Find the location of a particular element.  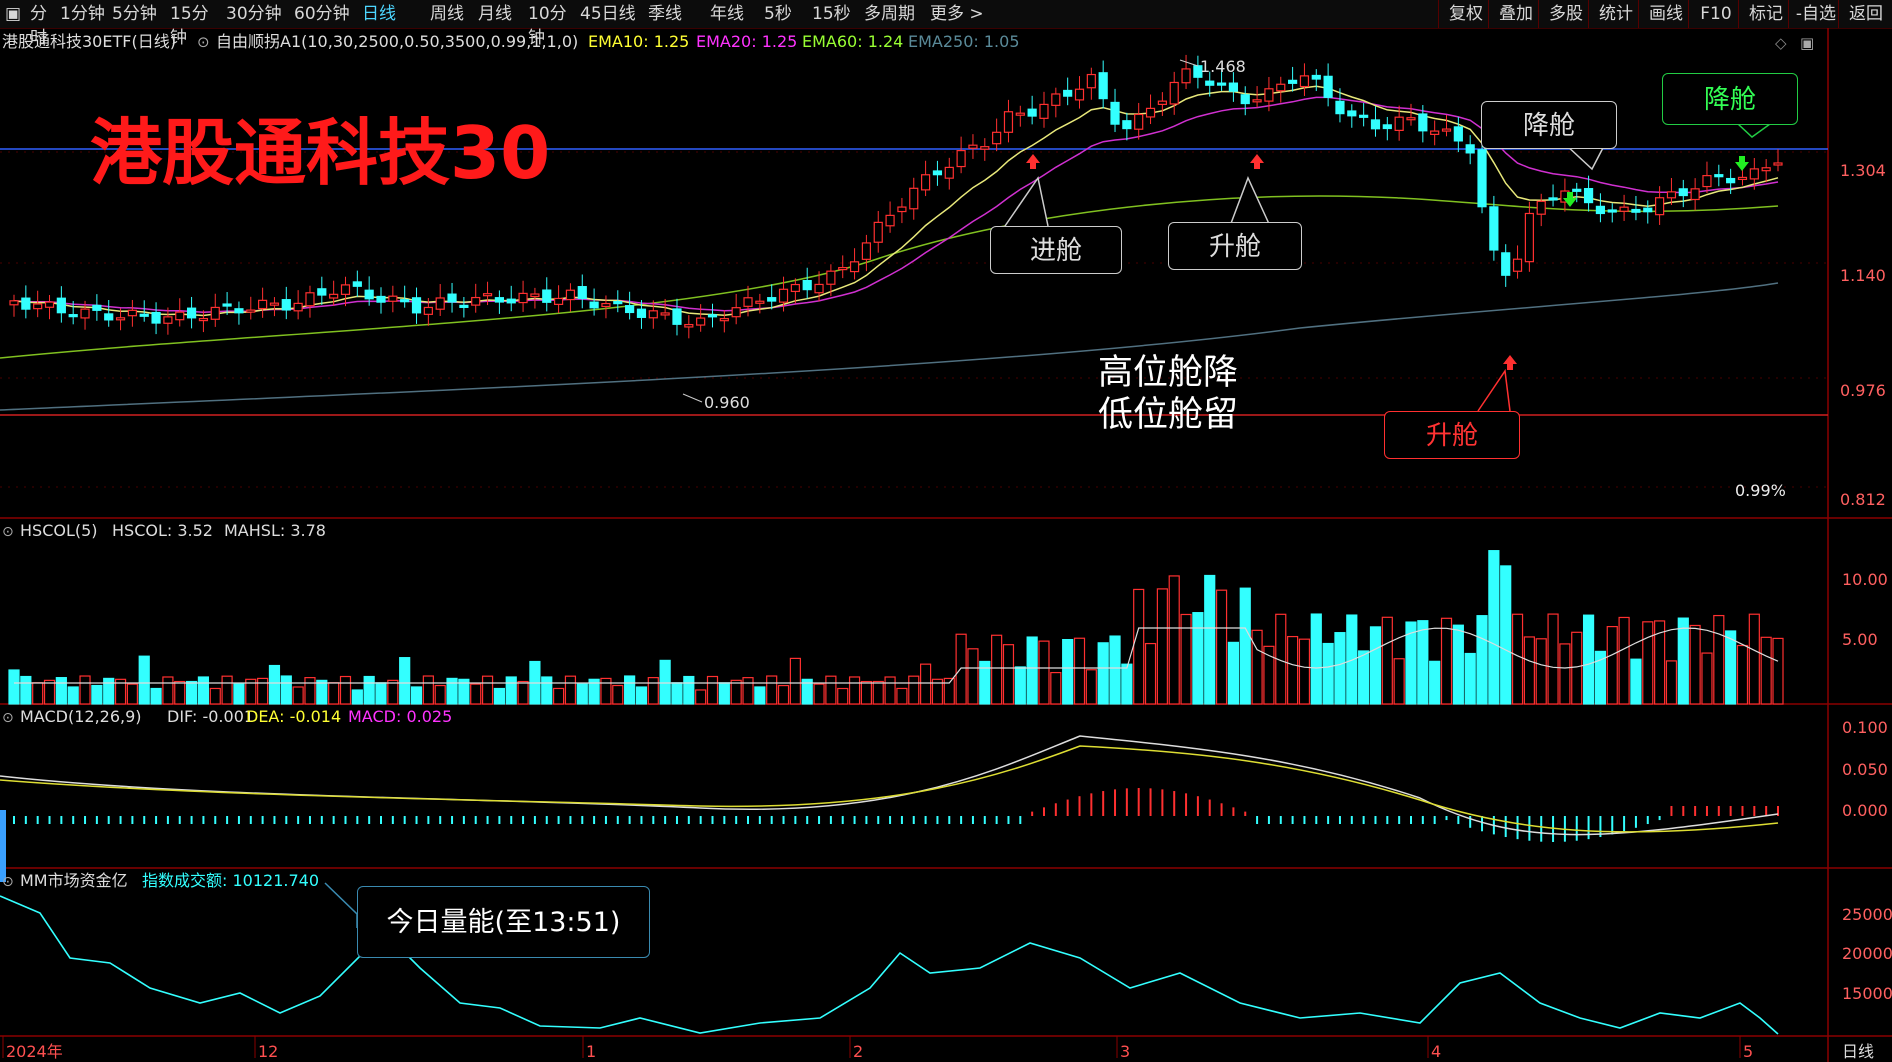

callout-pointer-sheng1 is located at coordinates (1250, 201).